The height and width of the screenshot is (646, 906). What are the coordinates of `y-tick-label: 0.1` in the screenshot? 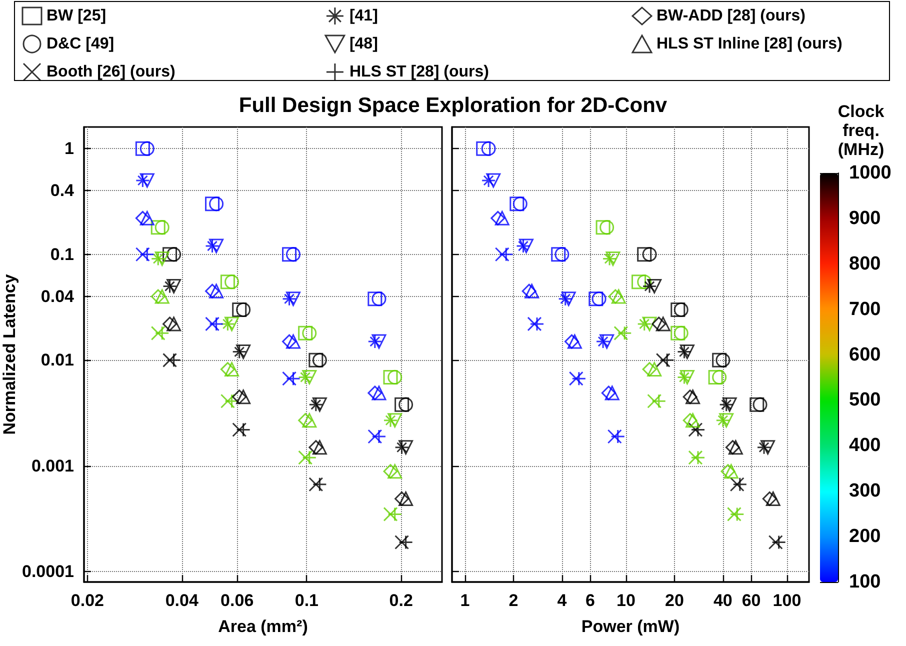 It's located at (62, 254).